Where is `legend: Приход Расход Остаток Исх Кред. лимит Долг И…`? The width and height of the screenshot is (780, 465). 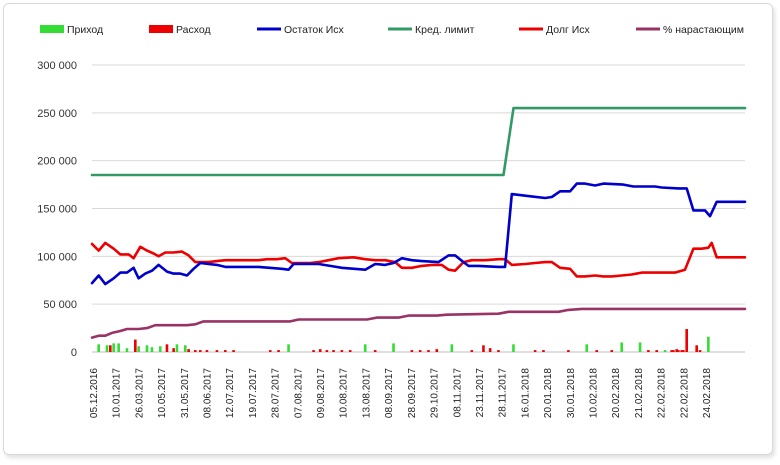 legend: Приход Расход Остаток Исх Кред. лимит Долг И… is located at coordinates (392, 30).